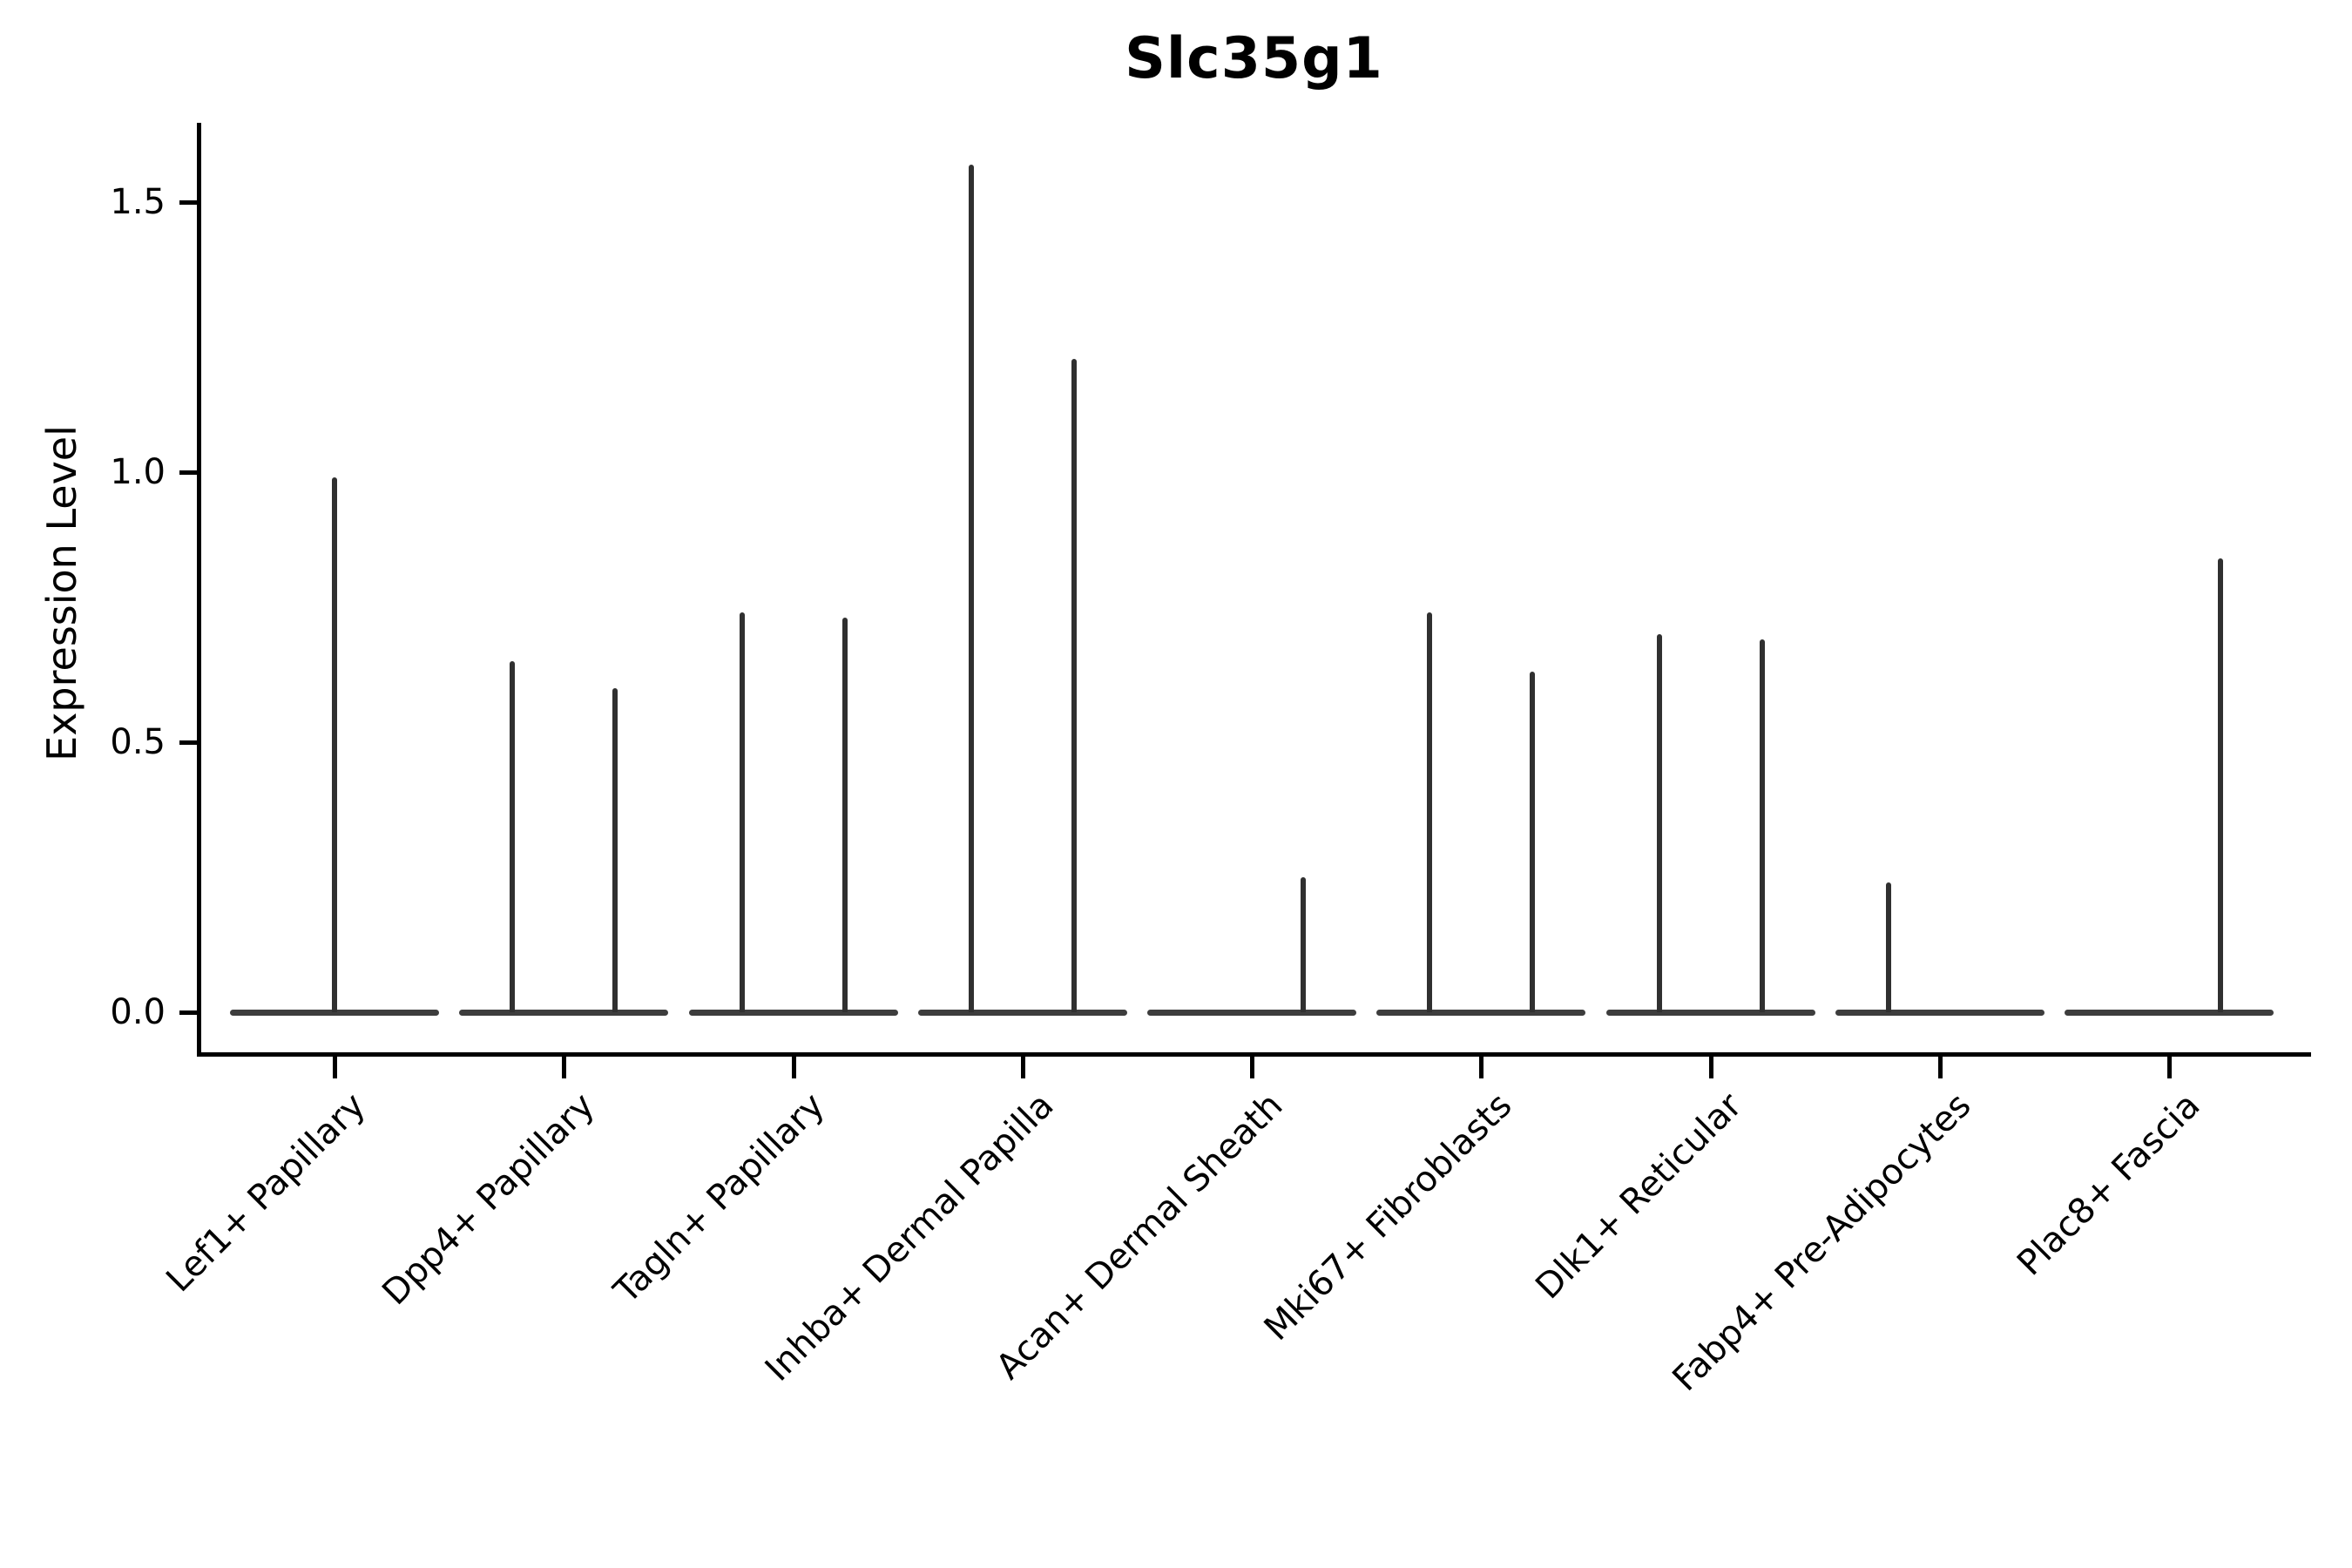 This screenshot has width=2352, height=1568. What do you see at coordinates (138, 1012) in the screenshot?
I see `y-tick-label: 0.0` at bounding box center [138, 1012].